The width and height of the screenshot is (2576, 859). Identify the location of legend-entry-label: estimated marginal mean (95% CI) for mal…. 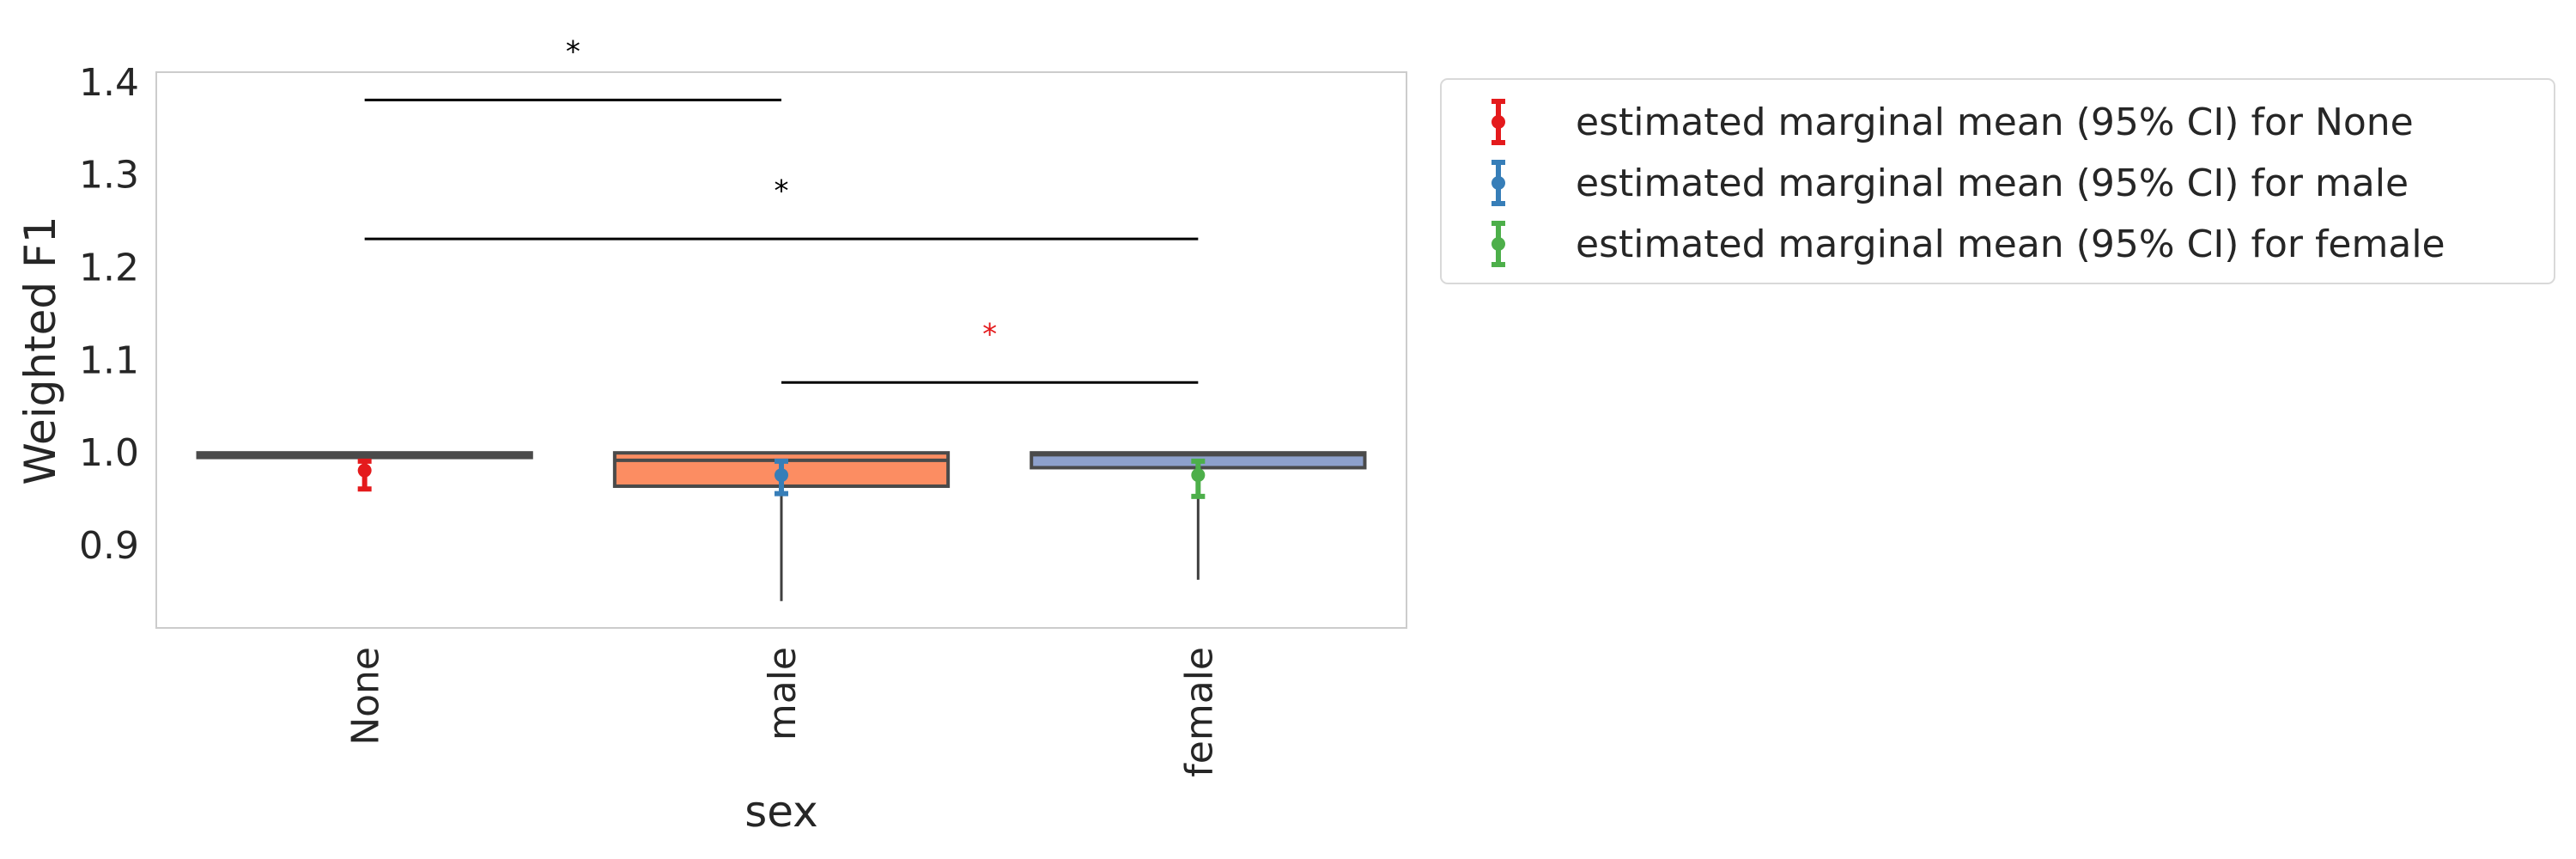
(1992, 183).